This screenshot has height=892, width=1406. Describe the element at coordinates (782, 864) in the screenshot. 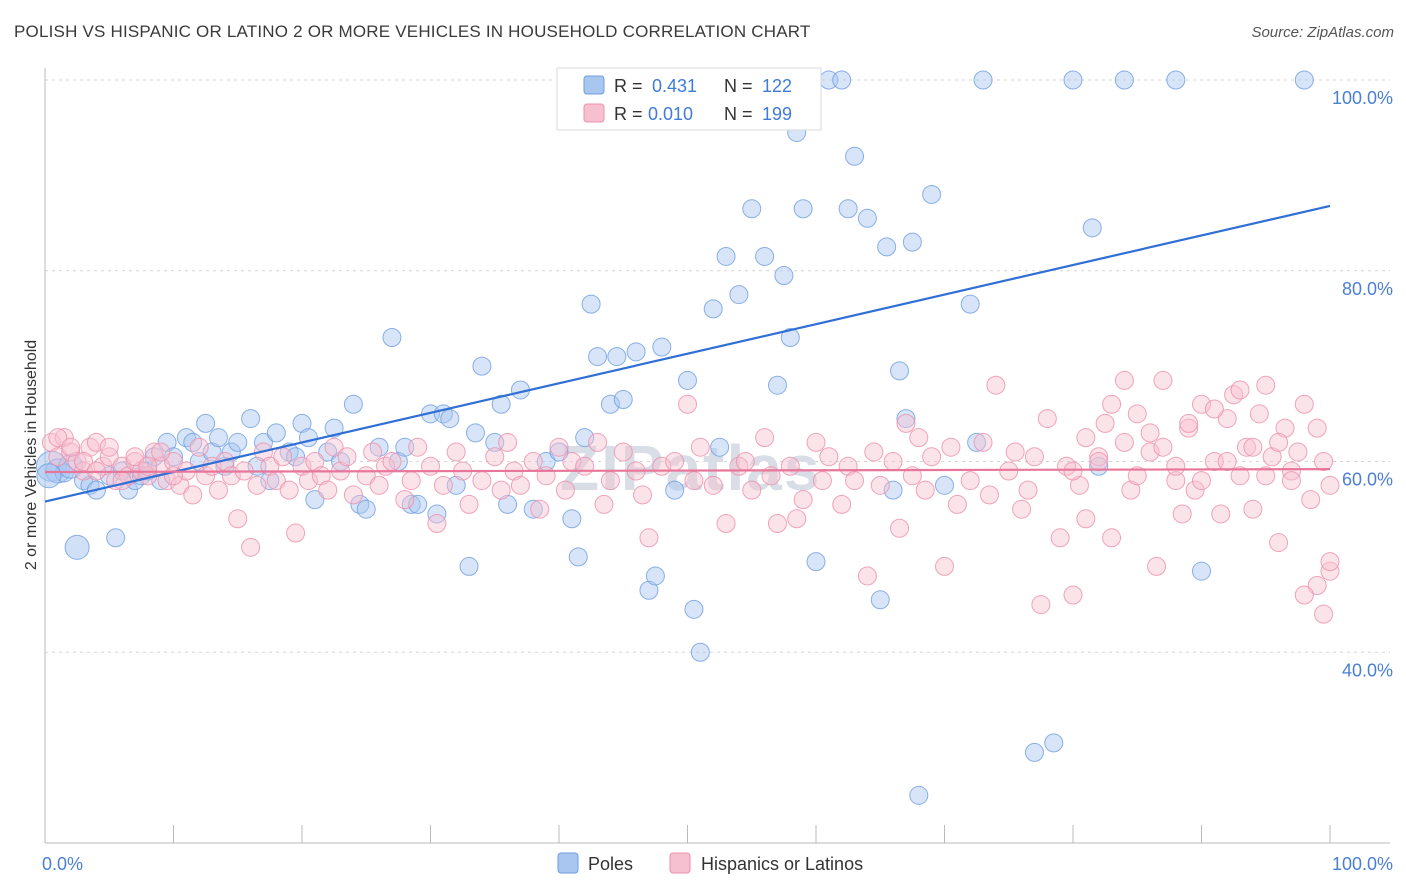

I see `bottom-legend-hispanic: Hispanics or Latinos` at that location.